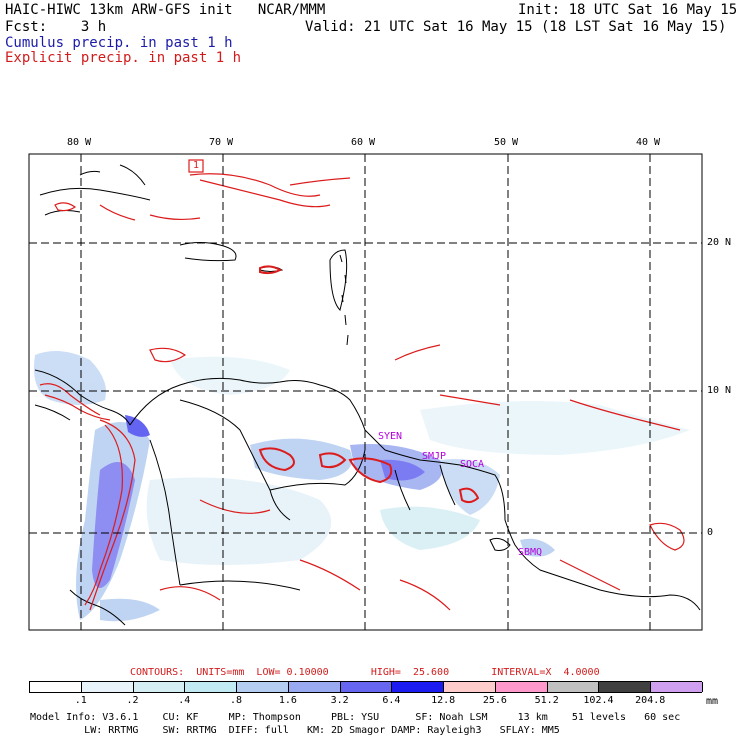 This screenshot has width=740, height=740. What do you see at coordinates (236, 700) in the screenshot?
I see `colorbar-tick-label: .8` at bounding box center [236, 700].